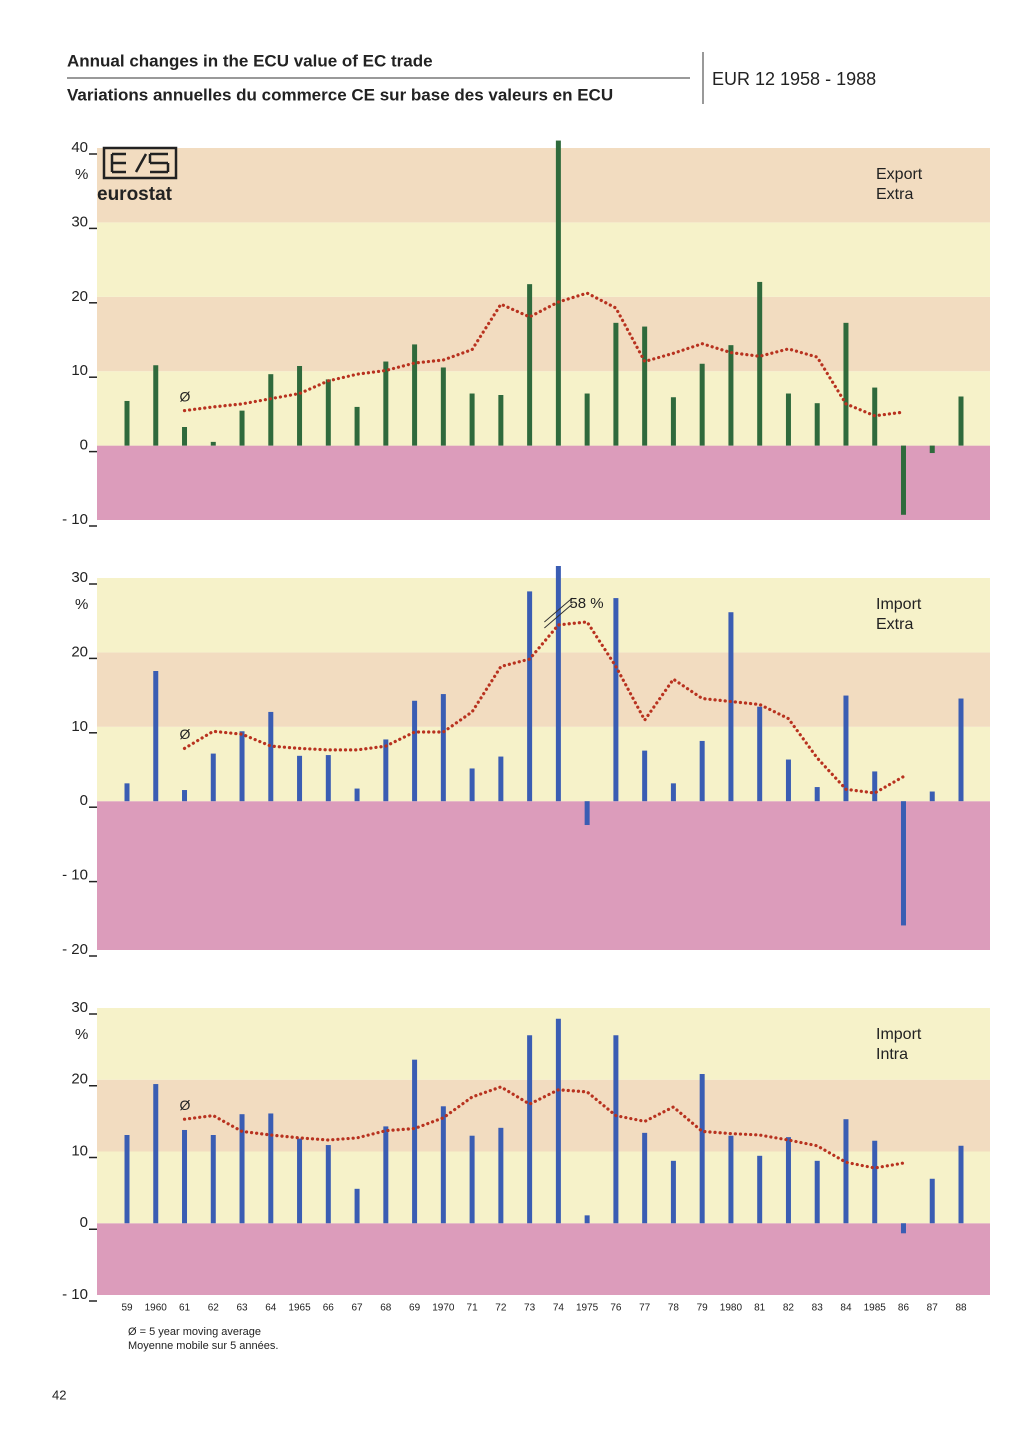 The image size is (1024, 1448). Describe the element at coordinates (75, 949) in the screenshot. I see `y-tick-label: - 20` at that location.